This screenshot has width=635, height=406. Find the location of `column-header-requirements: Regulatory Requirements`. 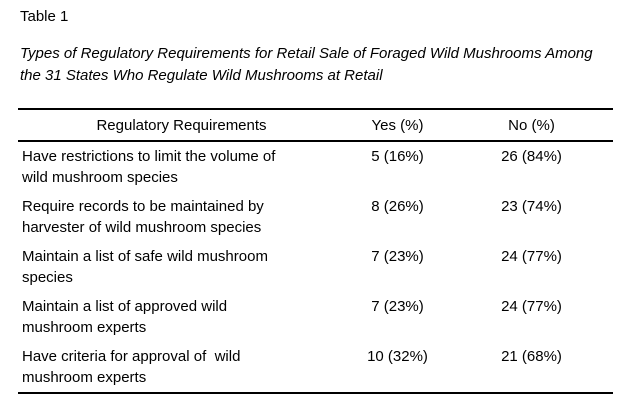

column-header-requirements: Regulatory Requirements is located at coordinates (181, 125).